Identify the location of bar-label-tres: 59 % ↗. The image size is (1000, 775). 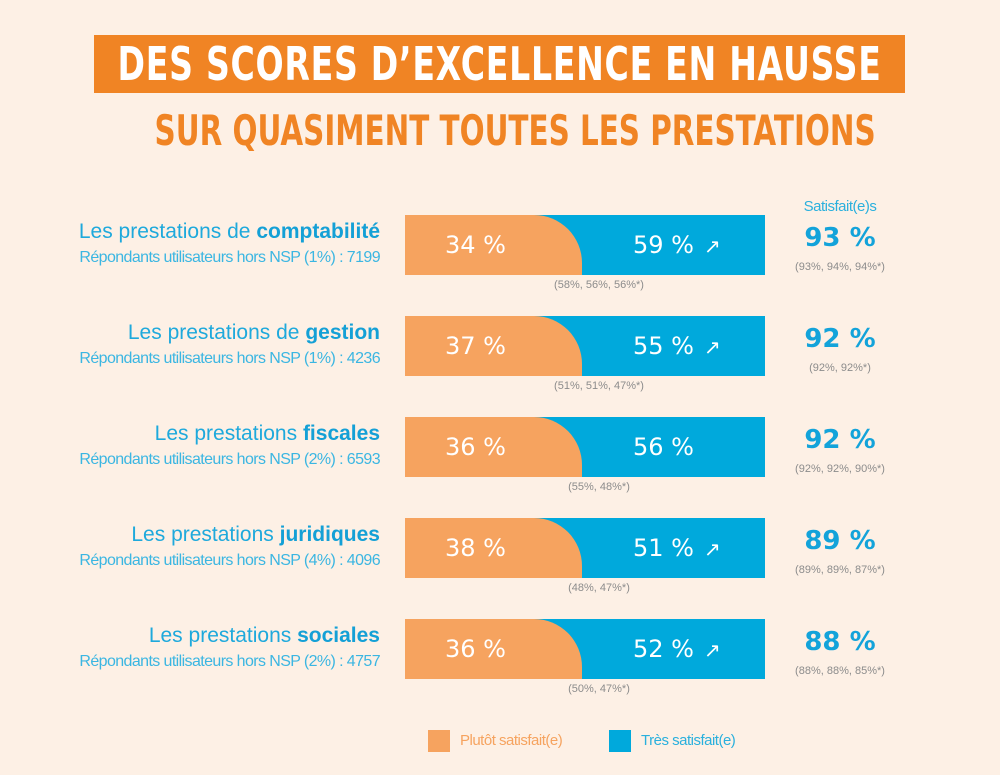
(677, 245).